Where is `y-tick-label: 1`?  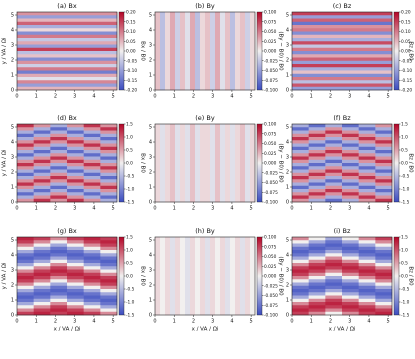
y-tick-label: 1 is located at coordinates (150, 76).